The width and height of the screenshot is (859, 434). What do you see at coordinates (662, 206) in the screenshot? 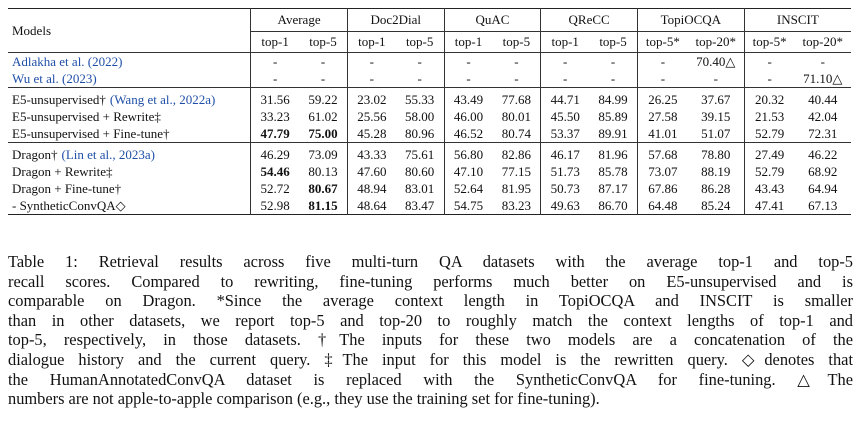
I see `score-cell: 64.48` at bounding box center [662, 206].